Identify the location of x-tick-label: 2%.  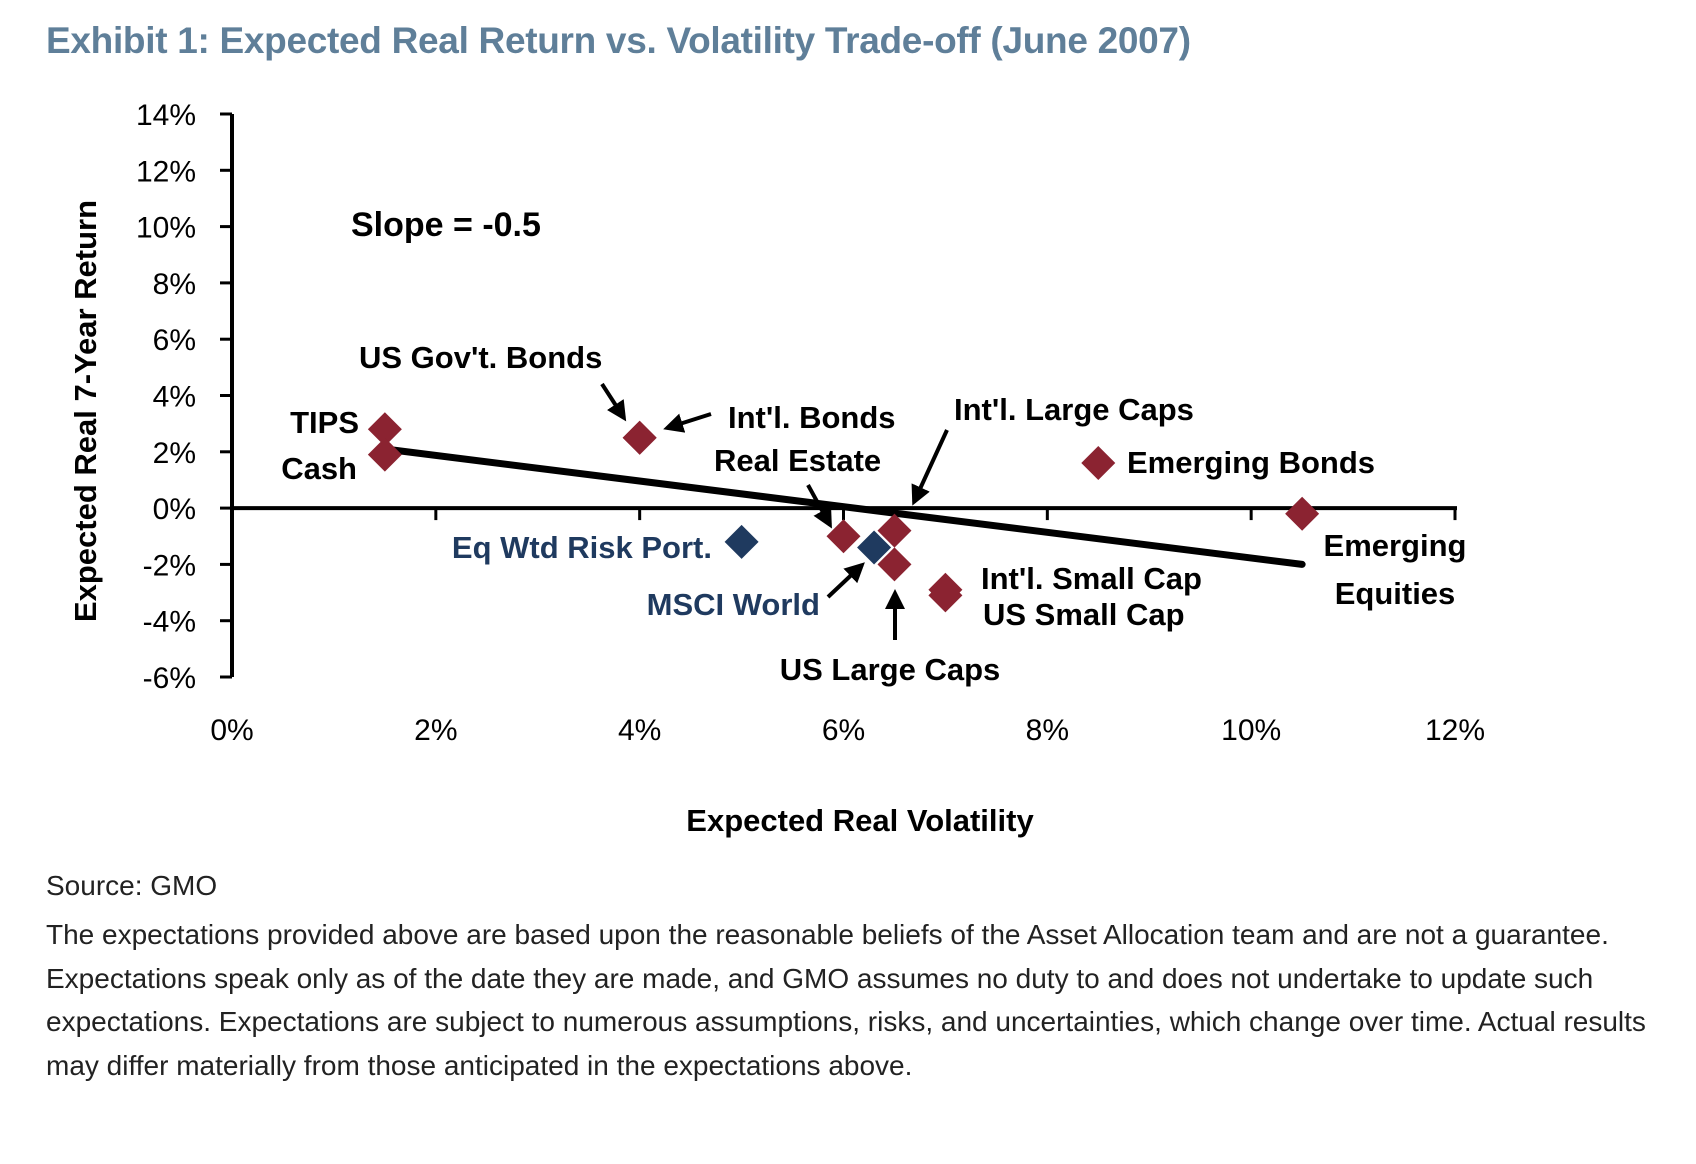
(435, 730).